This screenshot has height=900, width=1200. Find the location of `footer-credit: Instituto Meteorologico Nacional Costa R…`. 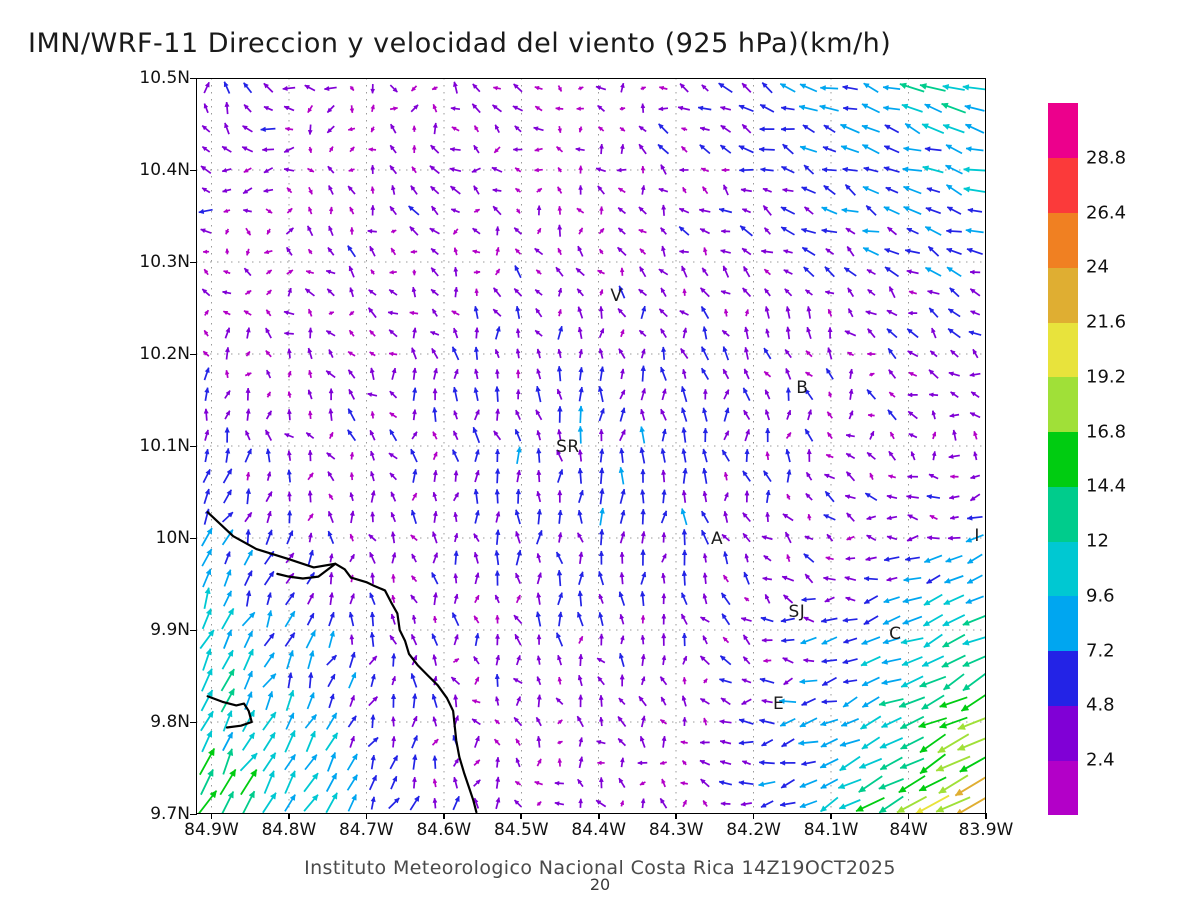

footer-credit: Instituto Meteorologico Nacional Costa R… is located at coordinates (600, 868).